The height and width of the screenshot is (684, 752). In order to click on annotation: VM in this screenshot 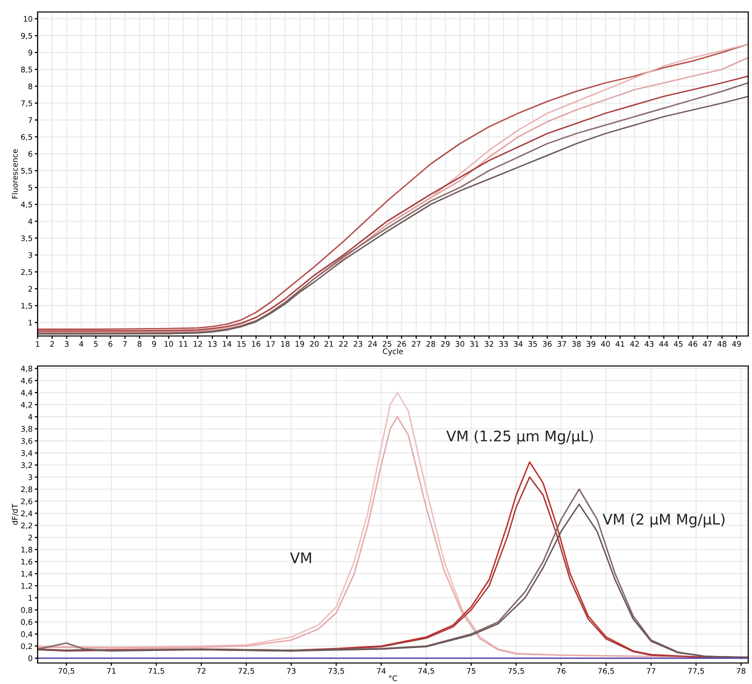, I will do `click(301, 558)`.